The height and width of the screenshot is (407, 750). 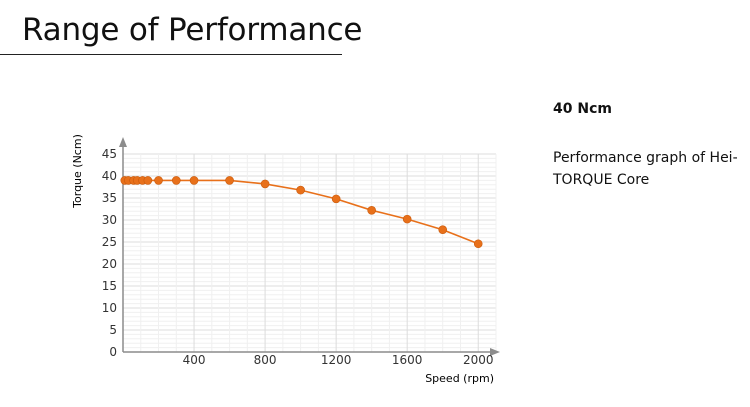 What do you see at coordinates (109, 286) in the screenshot?
I see `y-tick-label: 15` at bounding box center [109, 286].